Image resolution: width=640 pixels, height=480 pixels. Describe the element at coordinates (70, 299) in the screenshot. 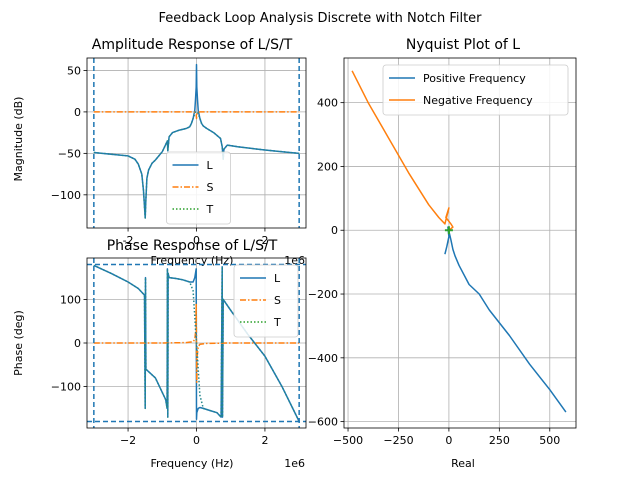

I see `phase-ytick-label-0: 100` at that location.